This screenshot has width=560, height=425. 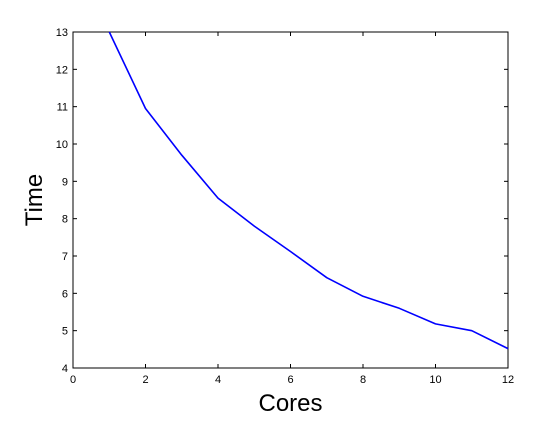 I want to click on y-tick-label: 8, so click(x=65, y=220).